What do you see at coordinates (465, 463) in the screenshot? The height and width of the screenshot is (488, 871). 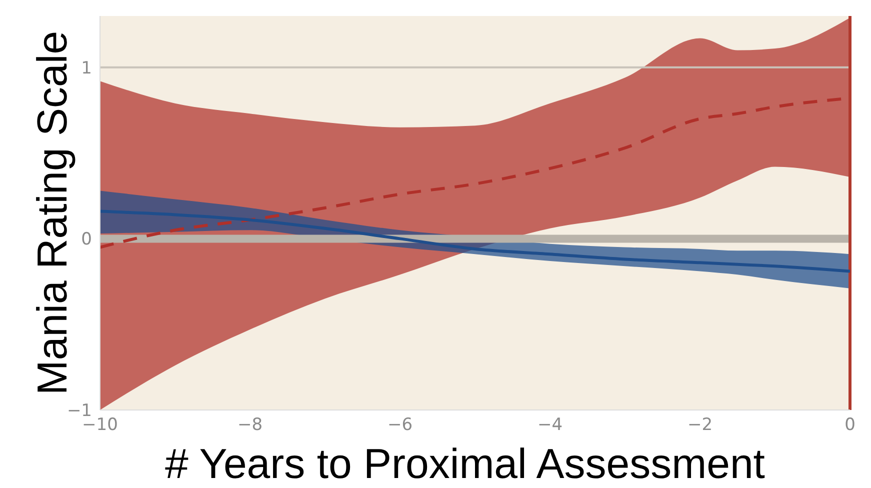 I see `x-axis-title: # Years to Proximal Assessment` at bounding box center [465, 463].